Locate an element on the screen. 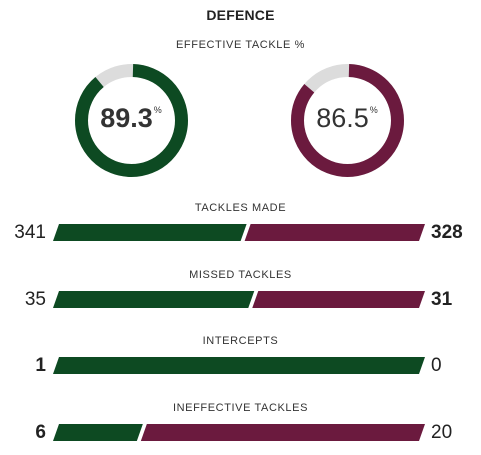 The image size is (481, 455). home-stat-value: 35 is located at coordinates (35, 299).